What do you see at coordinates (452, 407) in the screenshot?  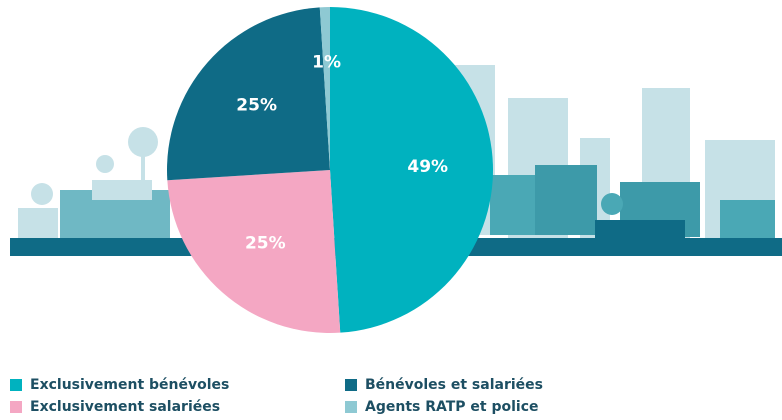 I see `legend-label: Agents RATP et police` at bounding box center [452, 407].